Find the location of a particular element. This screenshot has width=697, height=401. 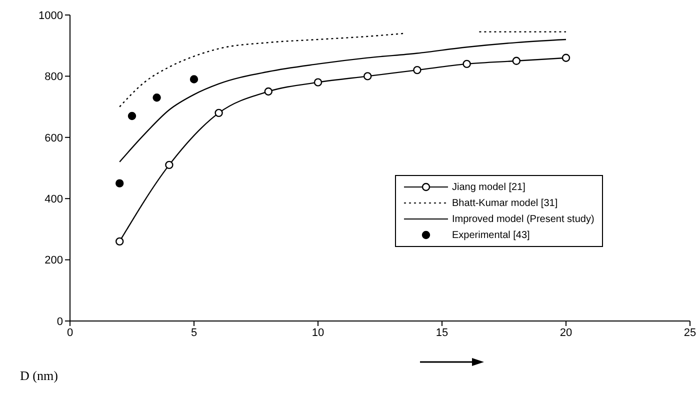

x-tick-label: 0 is located at coordinates (70, 332).